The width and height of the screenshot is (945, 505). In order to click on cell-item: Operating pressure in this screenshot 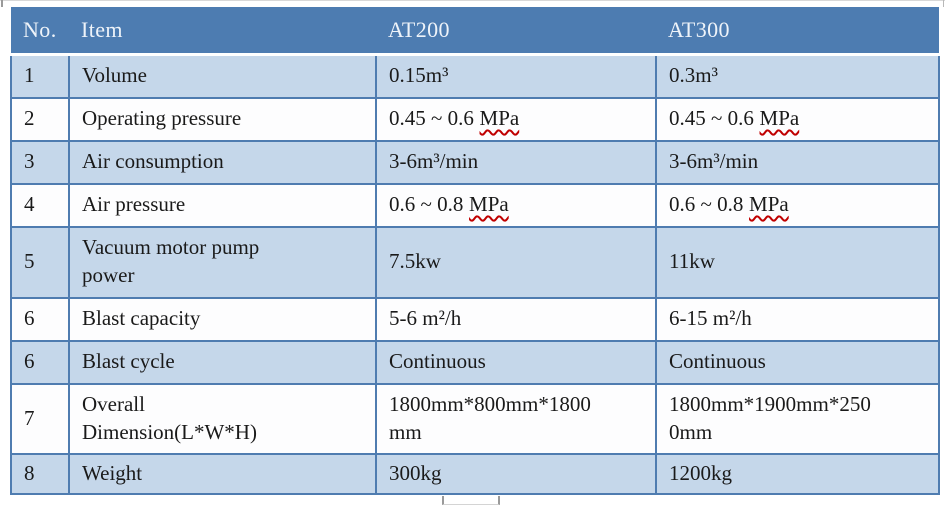, I will do `click(222, 119)`.